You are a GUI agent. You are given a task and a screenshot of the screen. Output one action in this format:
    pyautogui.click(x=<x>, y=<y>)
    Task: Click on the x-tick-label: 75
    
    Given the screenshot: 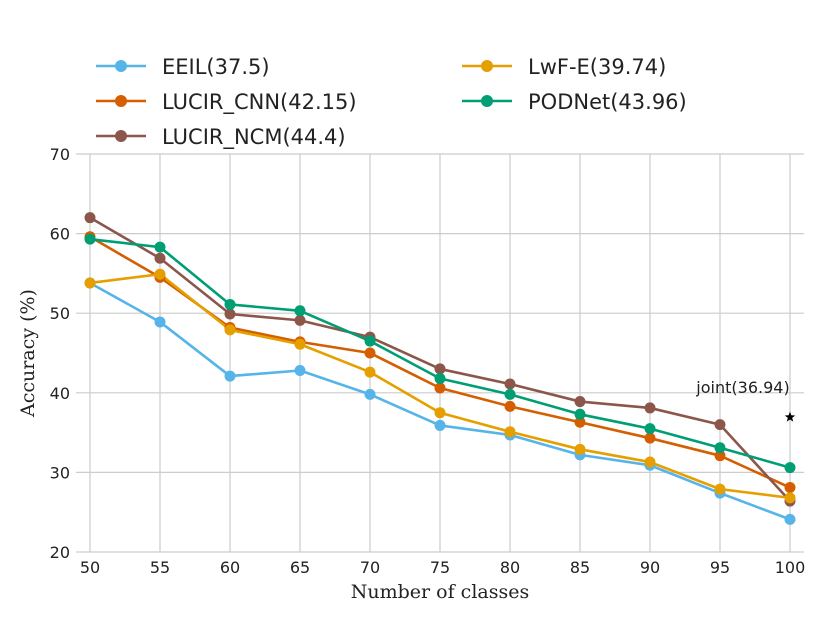 What is the action you would take?
    pyautogui.click(x=440, y=567)
    